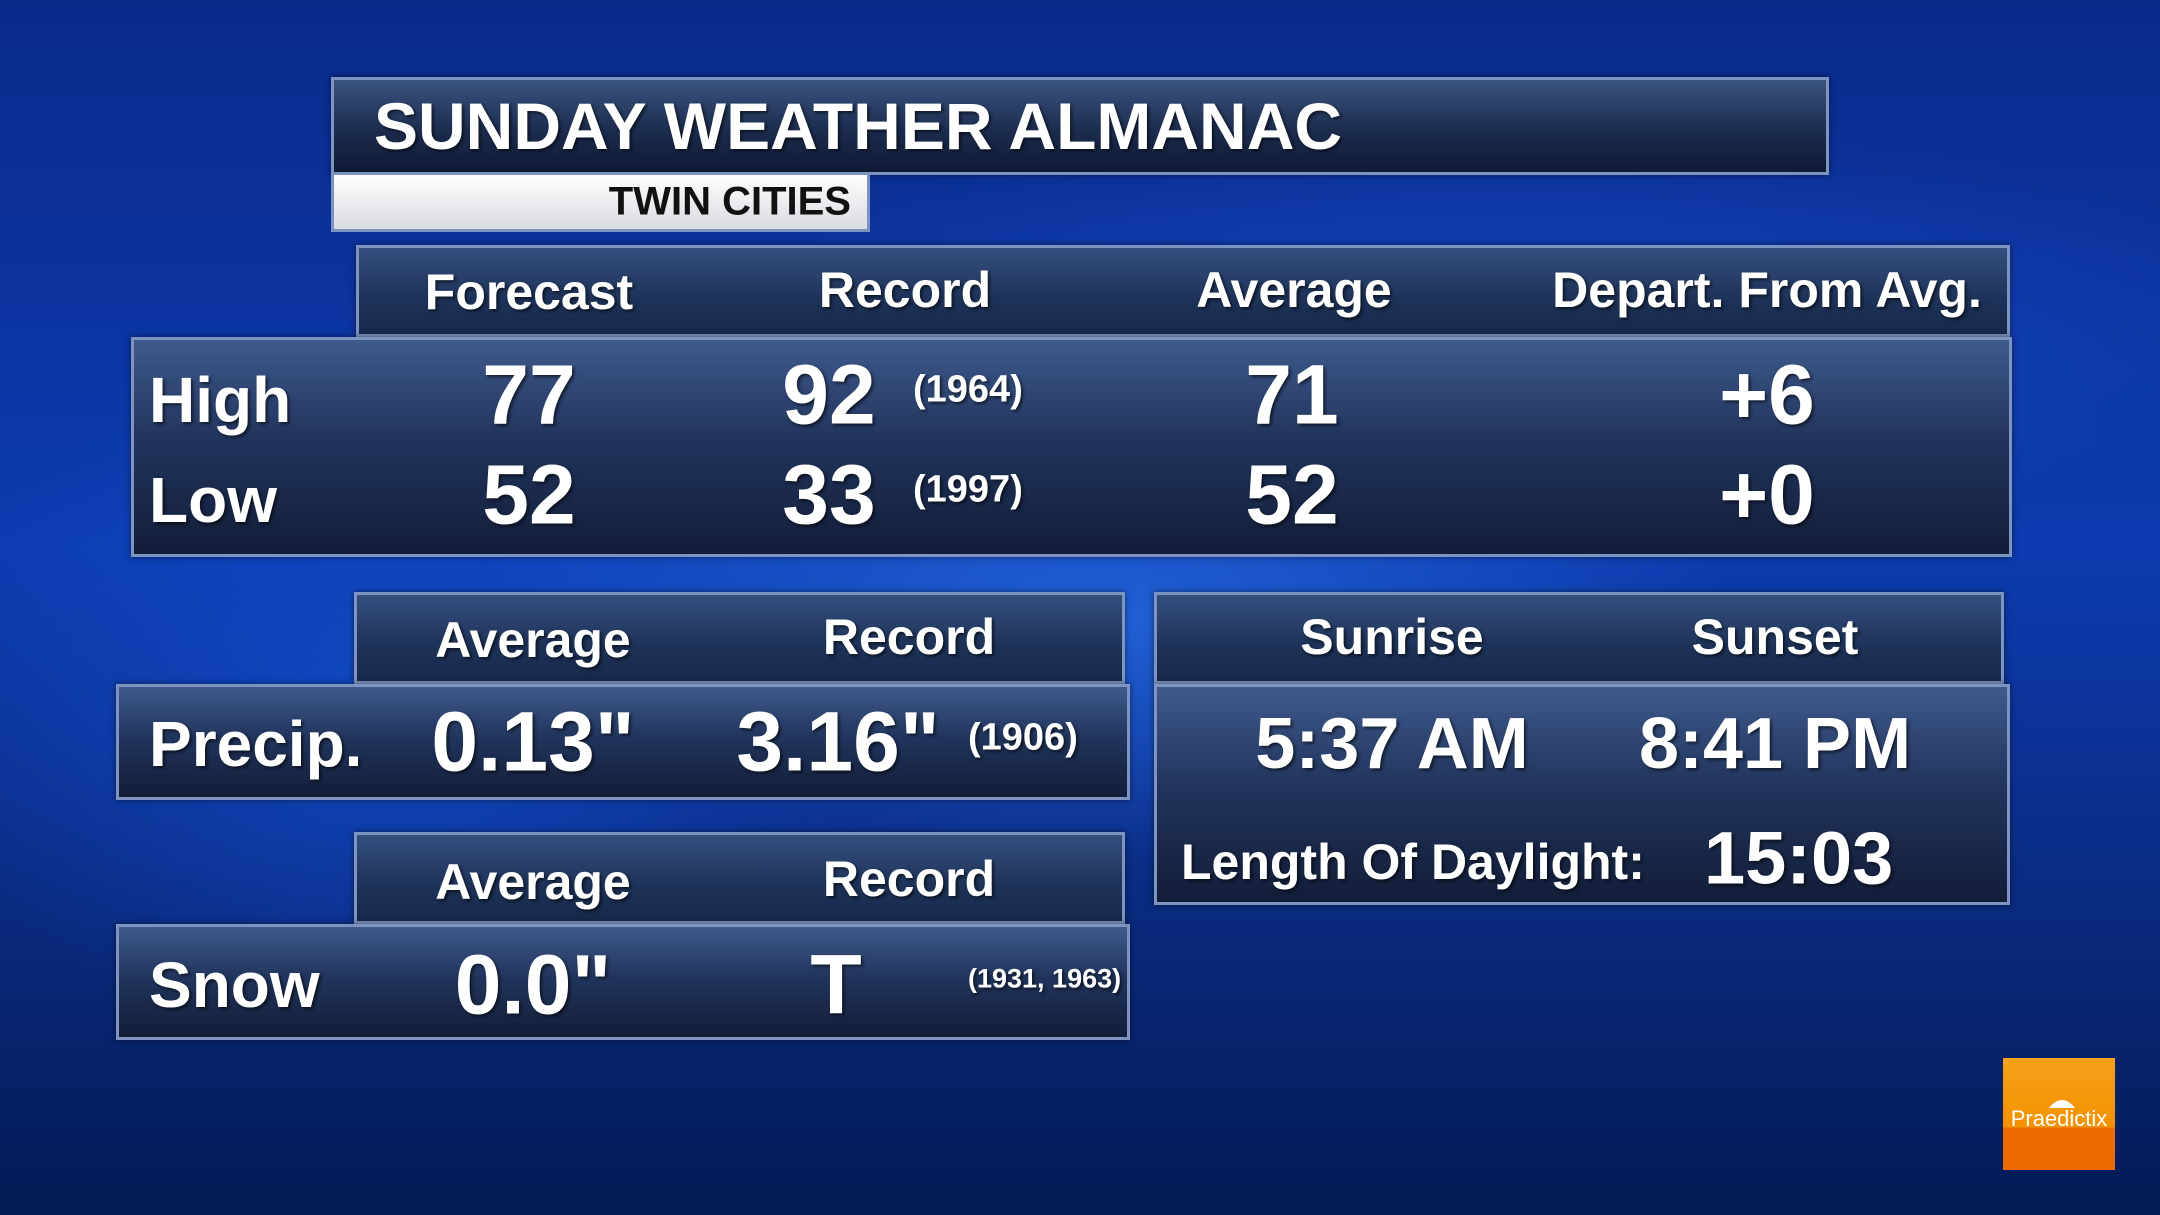 The width and height of the screenshot is (2160, 1215). Describe the element at coordinates (1292, 494) in the screenshot. I see `low-average: 52` at that location.